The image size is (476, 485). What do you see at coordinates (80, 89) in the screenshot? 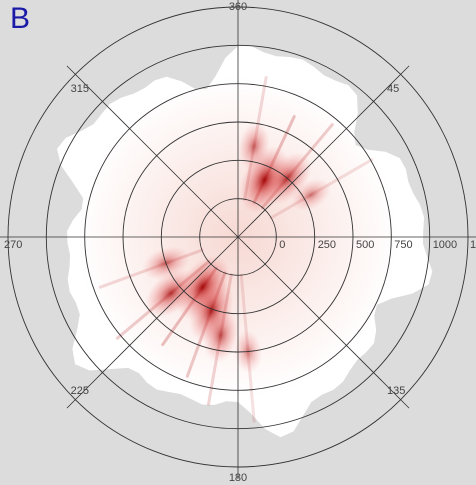
I see `angle-tick-label: 315` at bounding box center [80, 89].